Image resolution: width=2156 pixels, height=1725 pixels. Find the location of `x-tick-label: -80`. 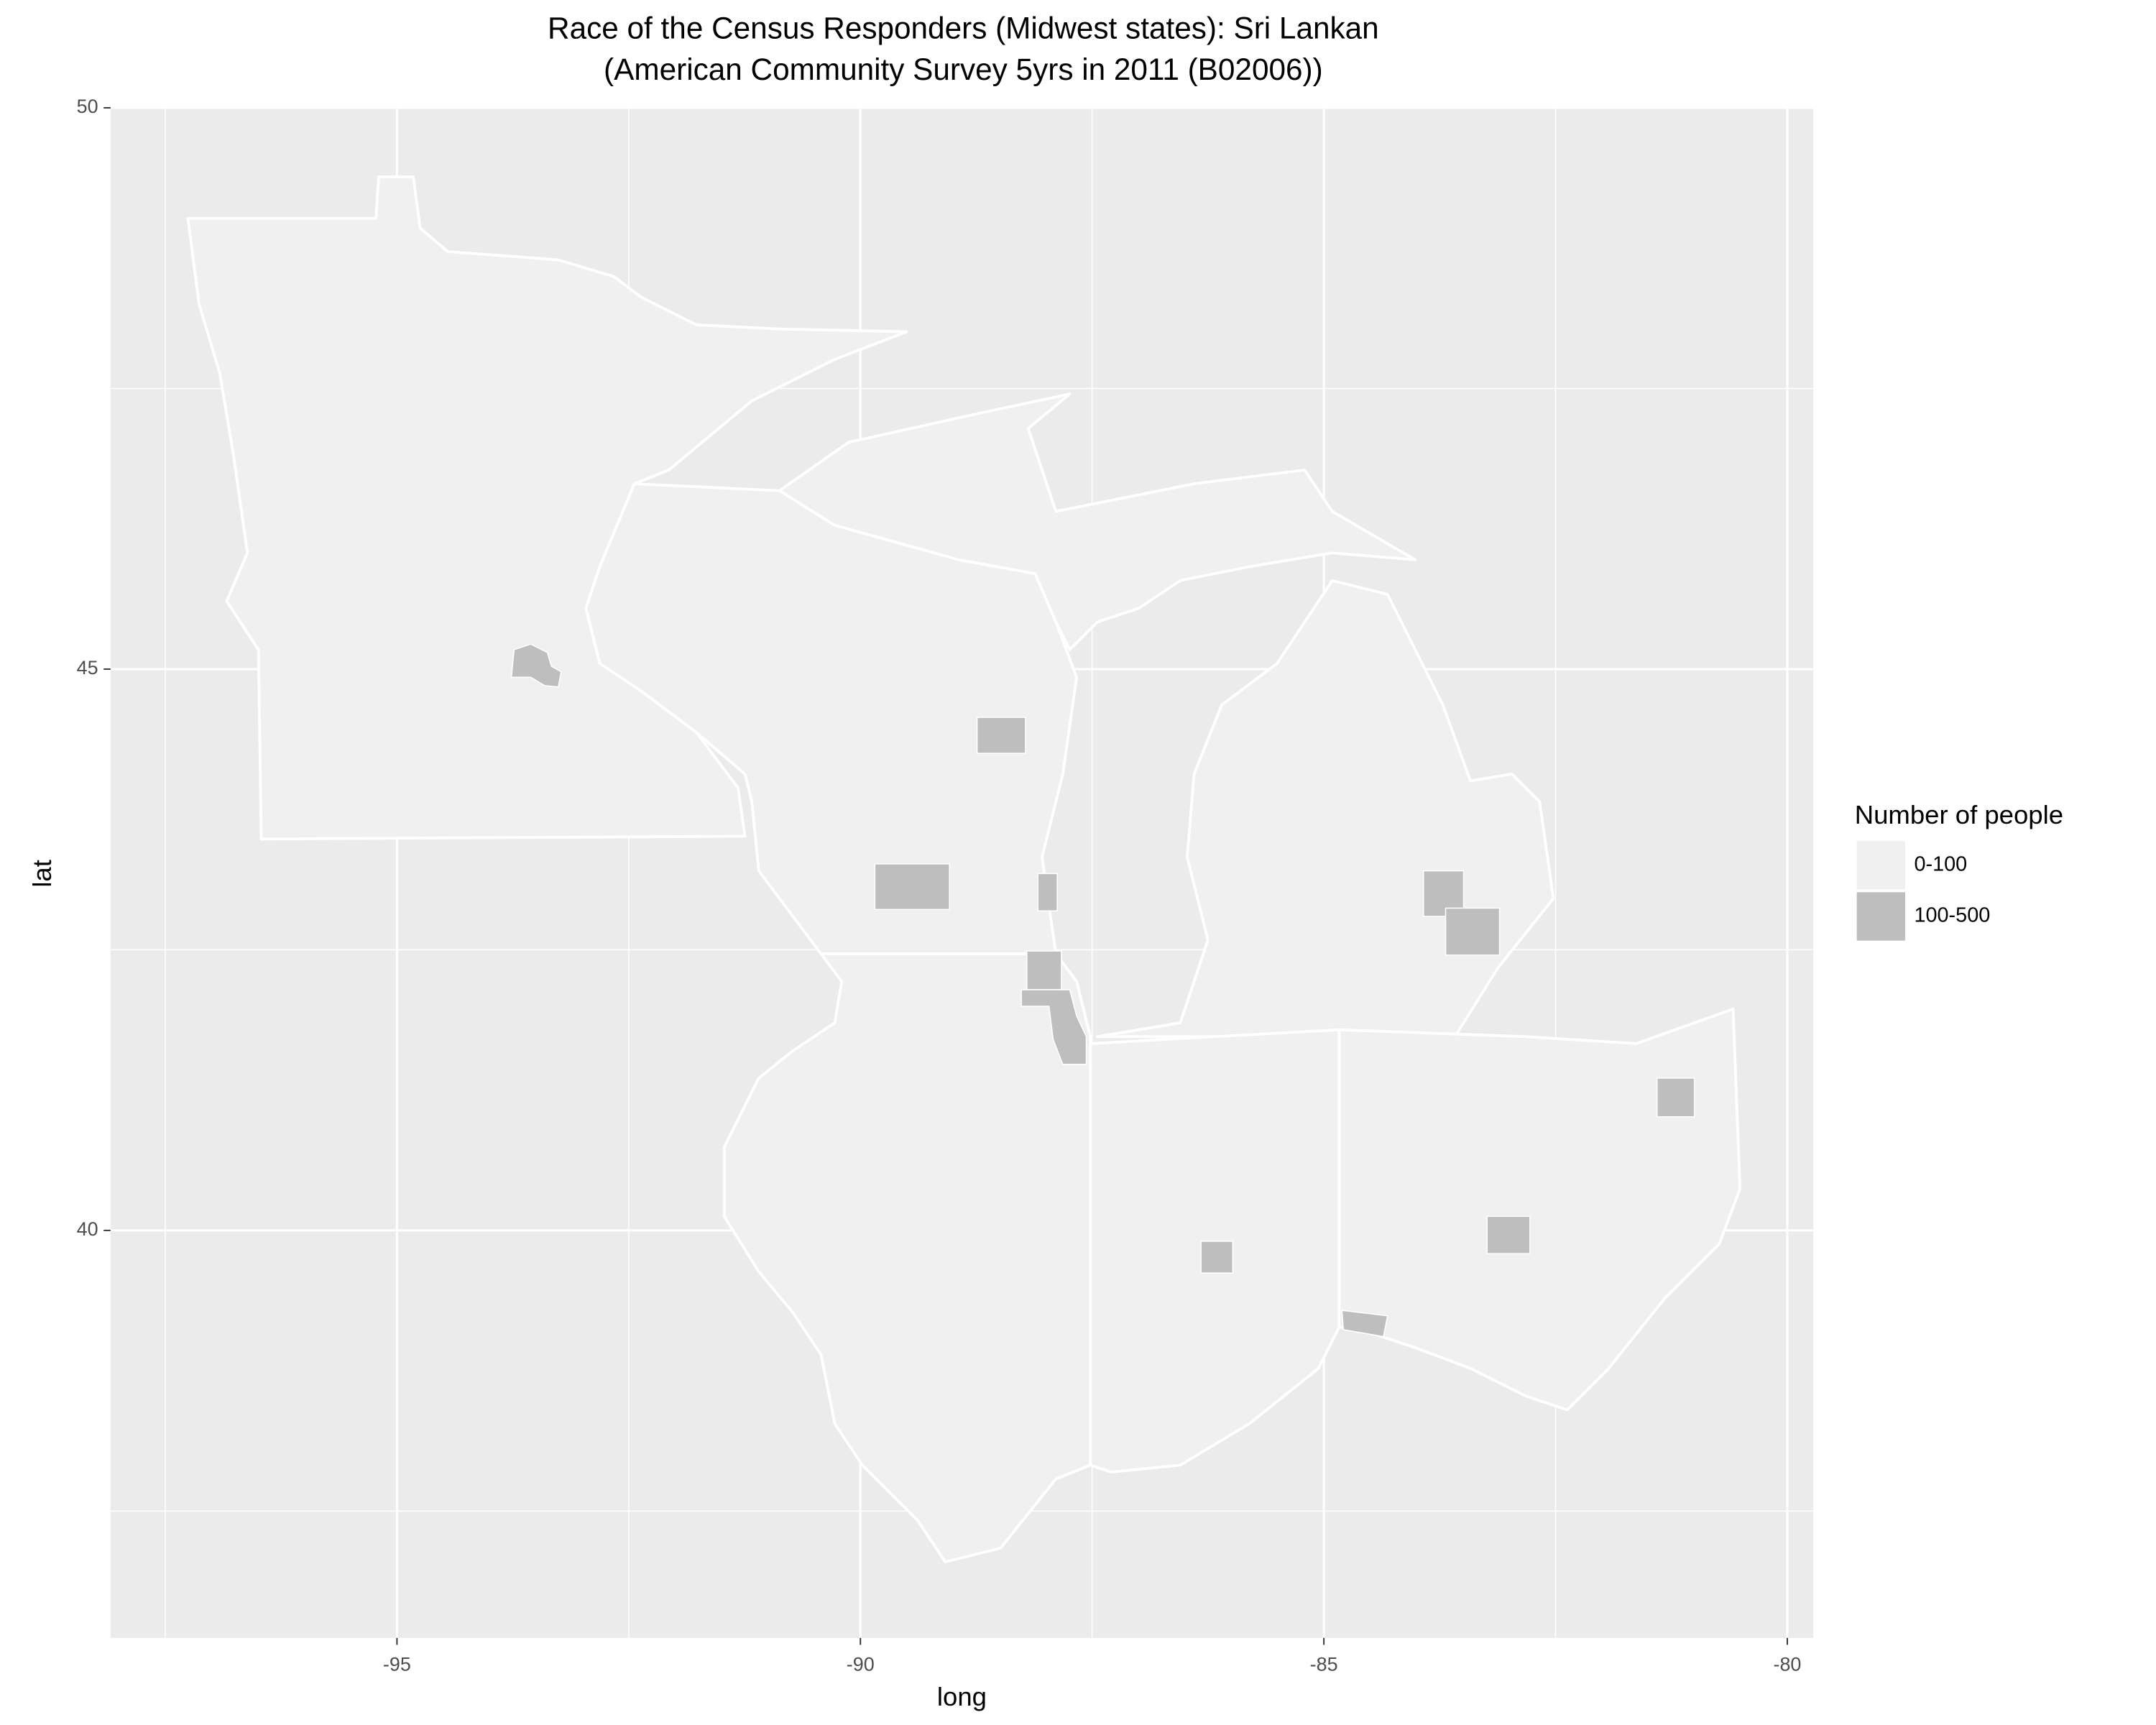

x-tick-label: -80 is located at coordinates (1788, 1664).